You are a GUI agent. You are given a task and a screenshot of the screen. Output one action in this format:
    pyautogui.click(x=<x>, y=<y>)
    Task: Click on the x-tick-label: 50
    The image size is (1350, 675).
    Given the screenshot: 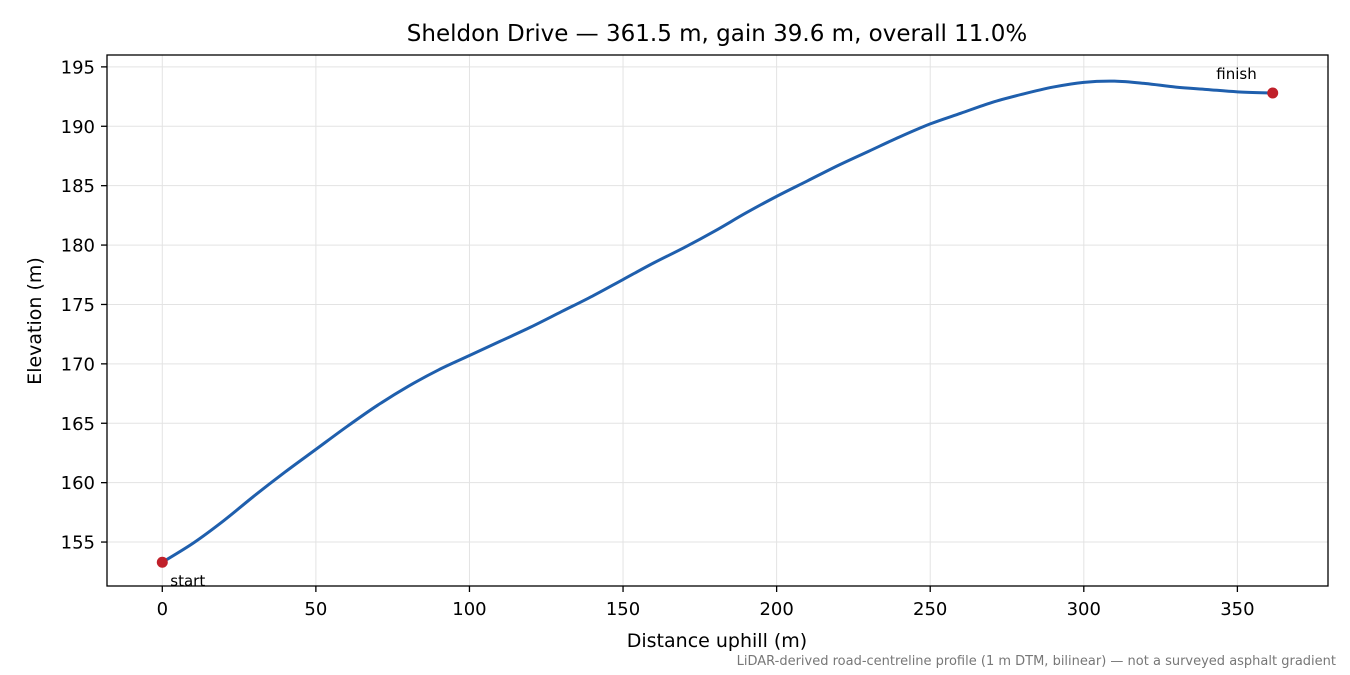 What is the action you would take?
    pyautogui.click(x=315, y=609)
    